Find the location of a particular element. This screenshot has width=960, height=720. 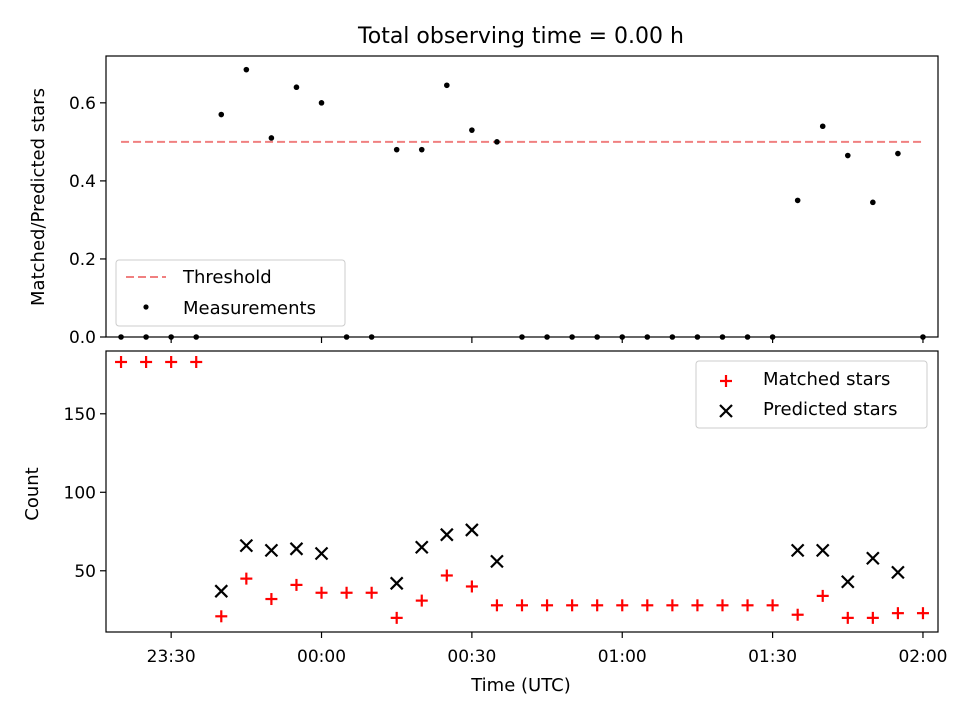

top-ytick-label: 0.2 is located at coordinates (82, 260).